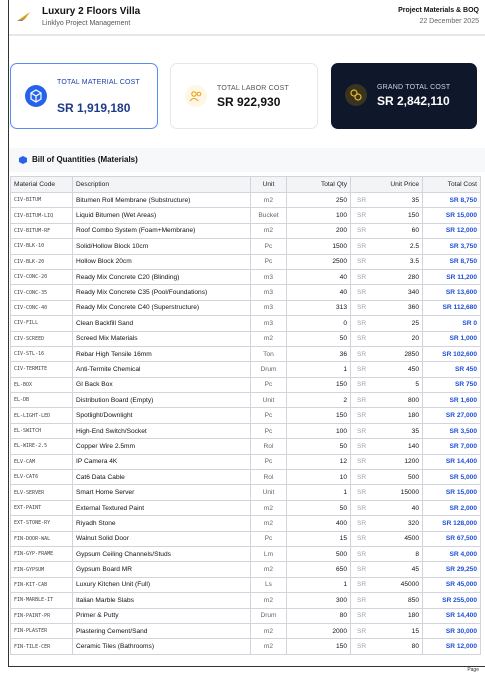  I want to click on price-amount: 35, so click(415, 200).